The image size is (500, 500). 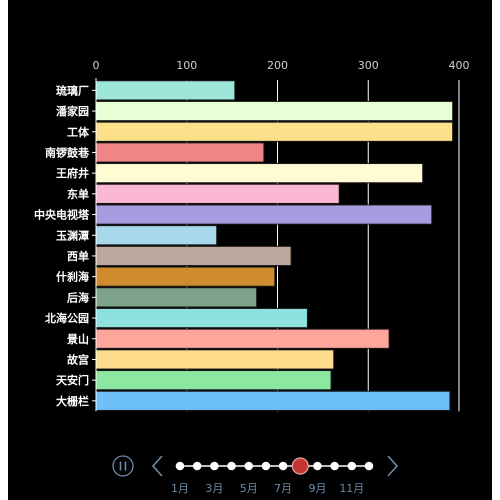 I want to click on category-label: 工体, so click(x=78, y=132).